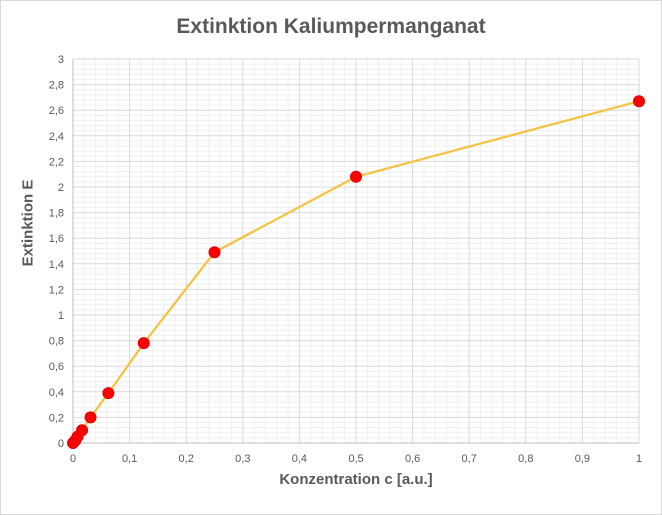 The height and width of the screenshot is (515, 662). I want to click on y-tick-label: 2, so click(61, 188).